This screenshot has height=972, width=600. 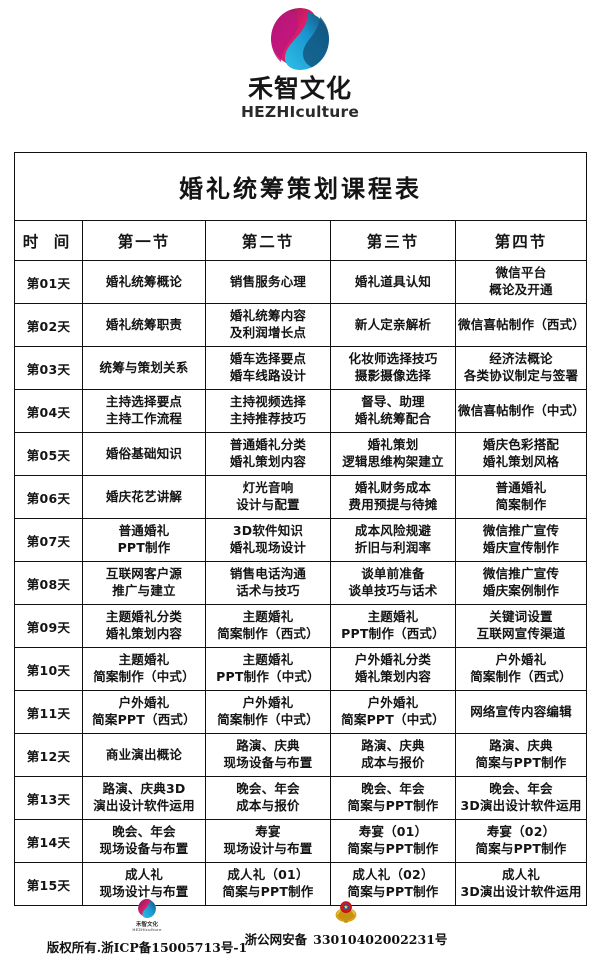 What do you see at coordinates (144, 402) in the screenshot?
I see `course-text-line: 主持选择要点` at bounding box center [144, 402].